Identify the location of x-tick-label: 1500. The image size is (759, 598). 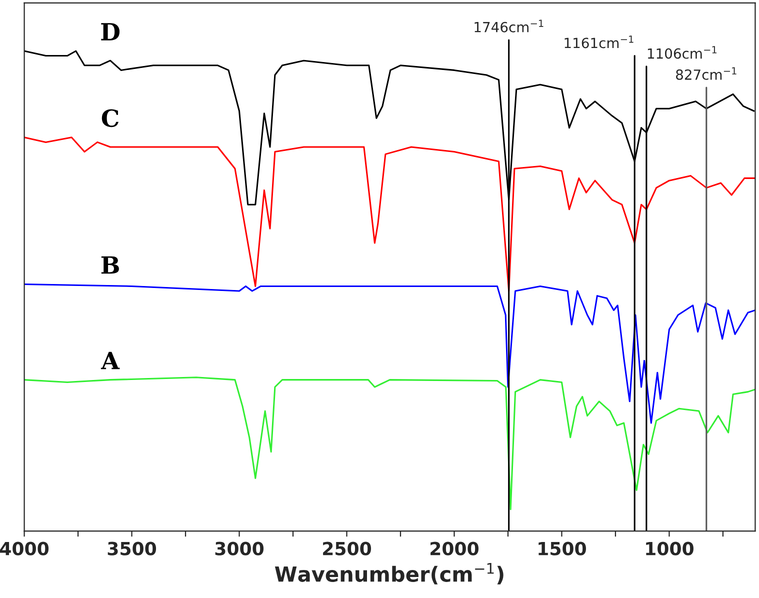
(562, 549).